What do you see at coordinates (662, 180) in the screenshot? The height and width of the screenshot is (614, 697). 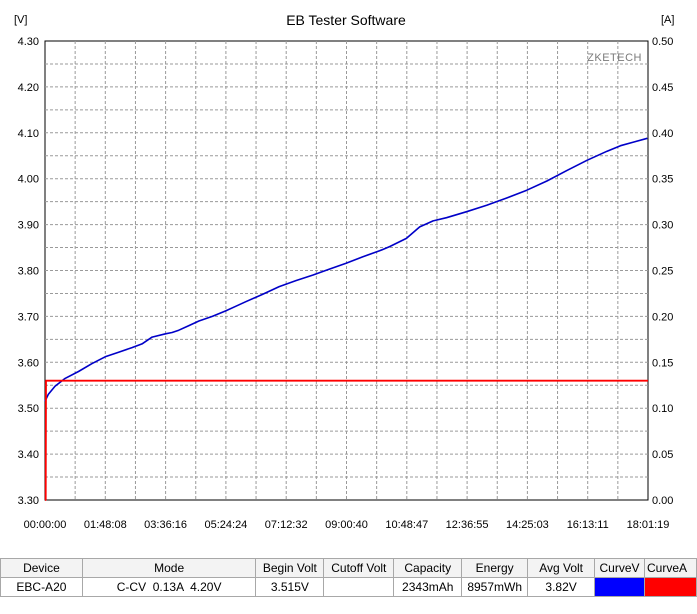 I see `y-right-tick-label: 0.35` at bounding box center [662, 180].